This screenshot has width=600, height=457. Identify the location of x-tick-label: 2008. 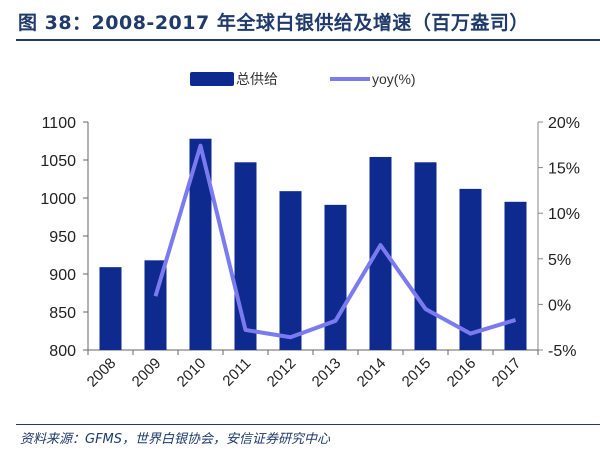
(102, 373).